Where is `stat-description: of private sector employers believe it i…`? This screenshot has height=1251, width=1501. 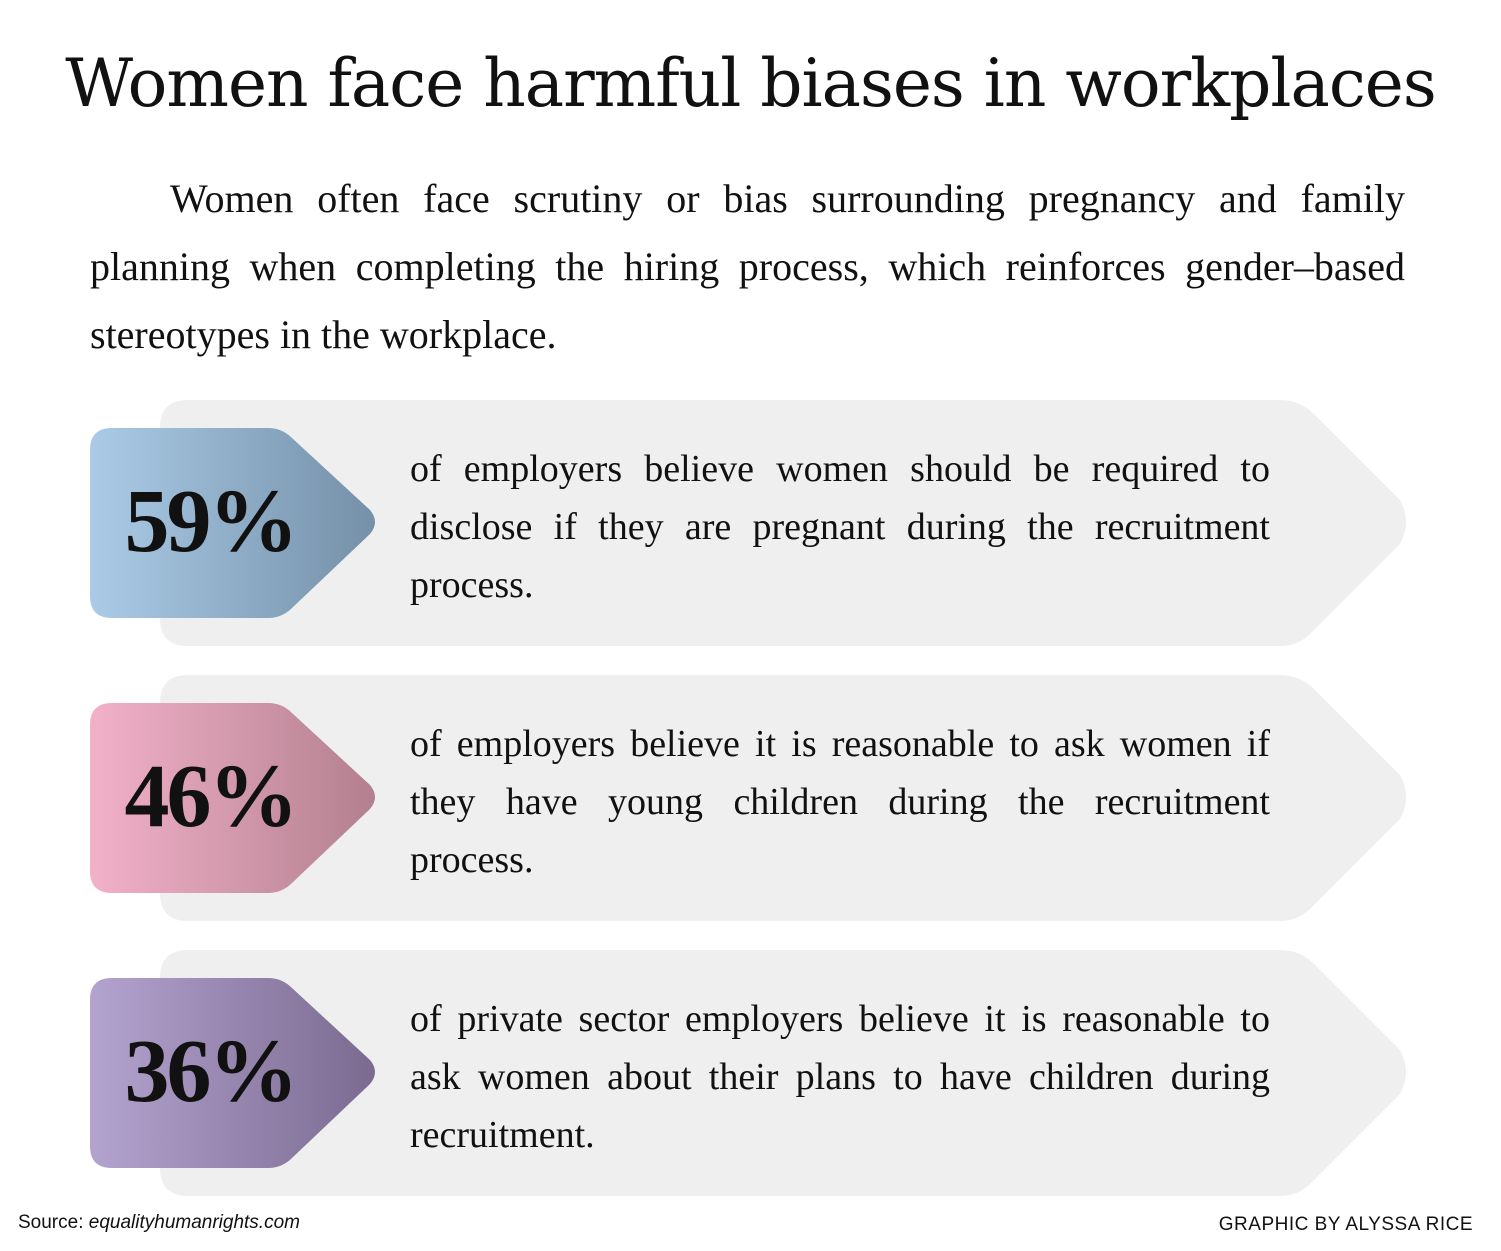
stat-description: of private sector employers believe it i… is located at coordinates (840, 1077).